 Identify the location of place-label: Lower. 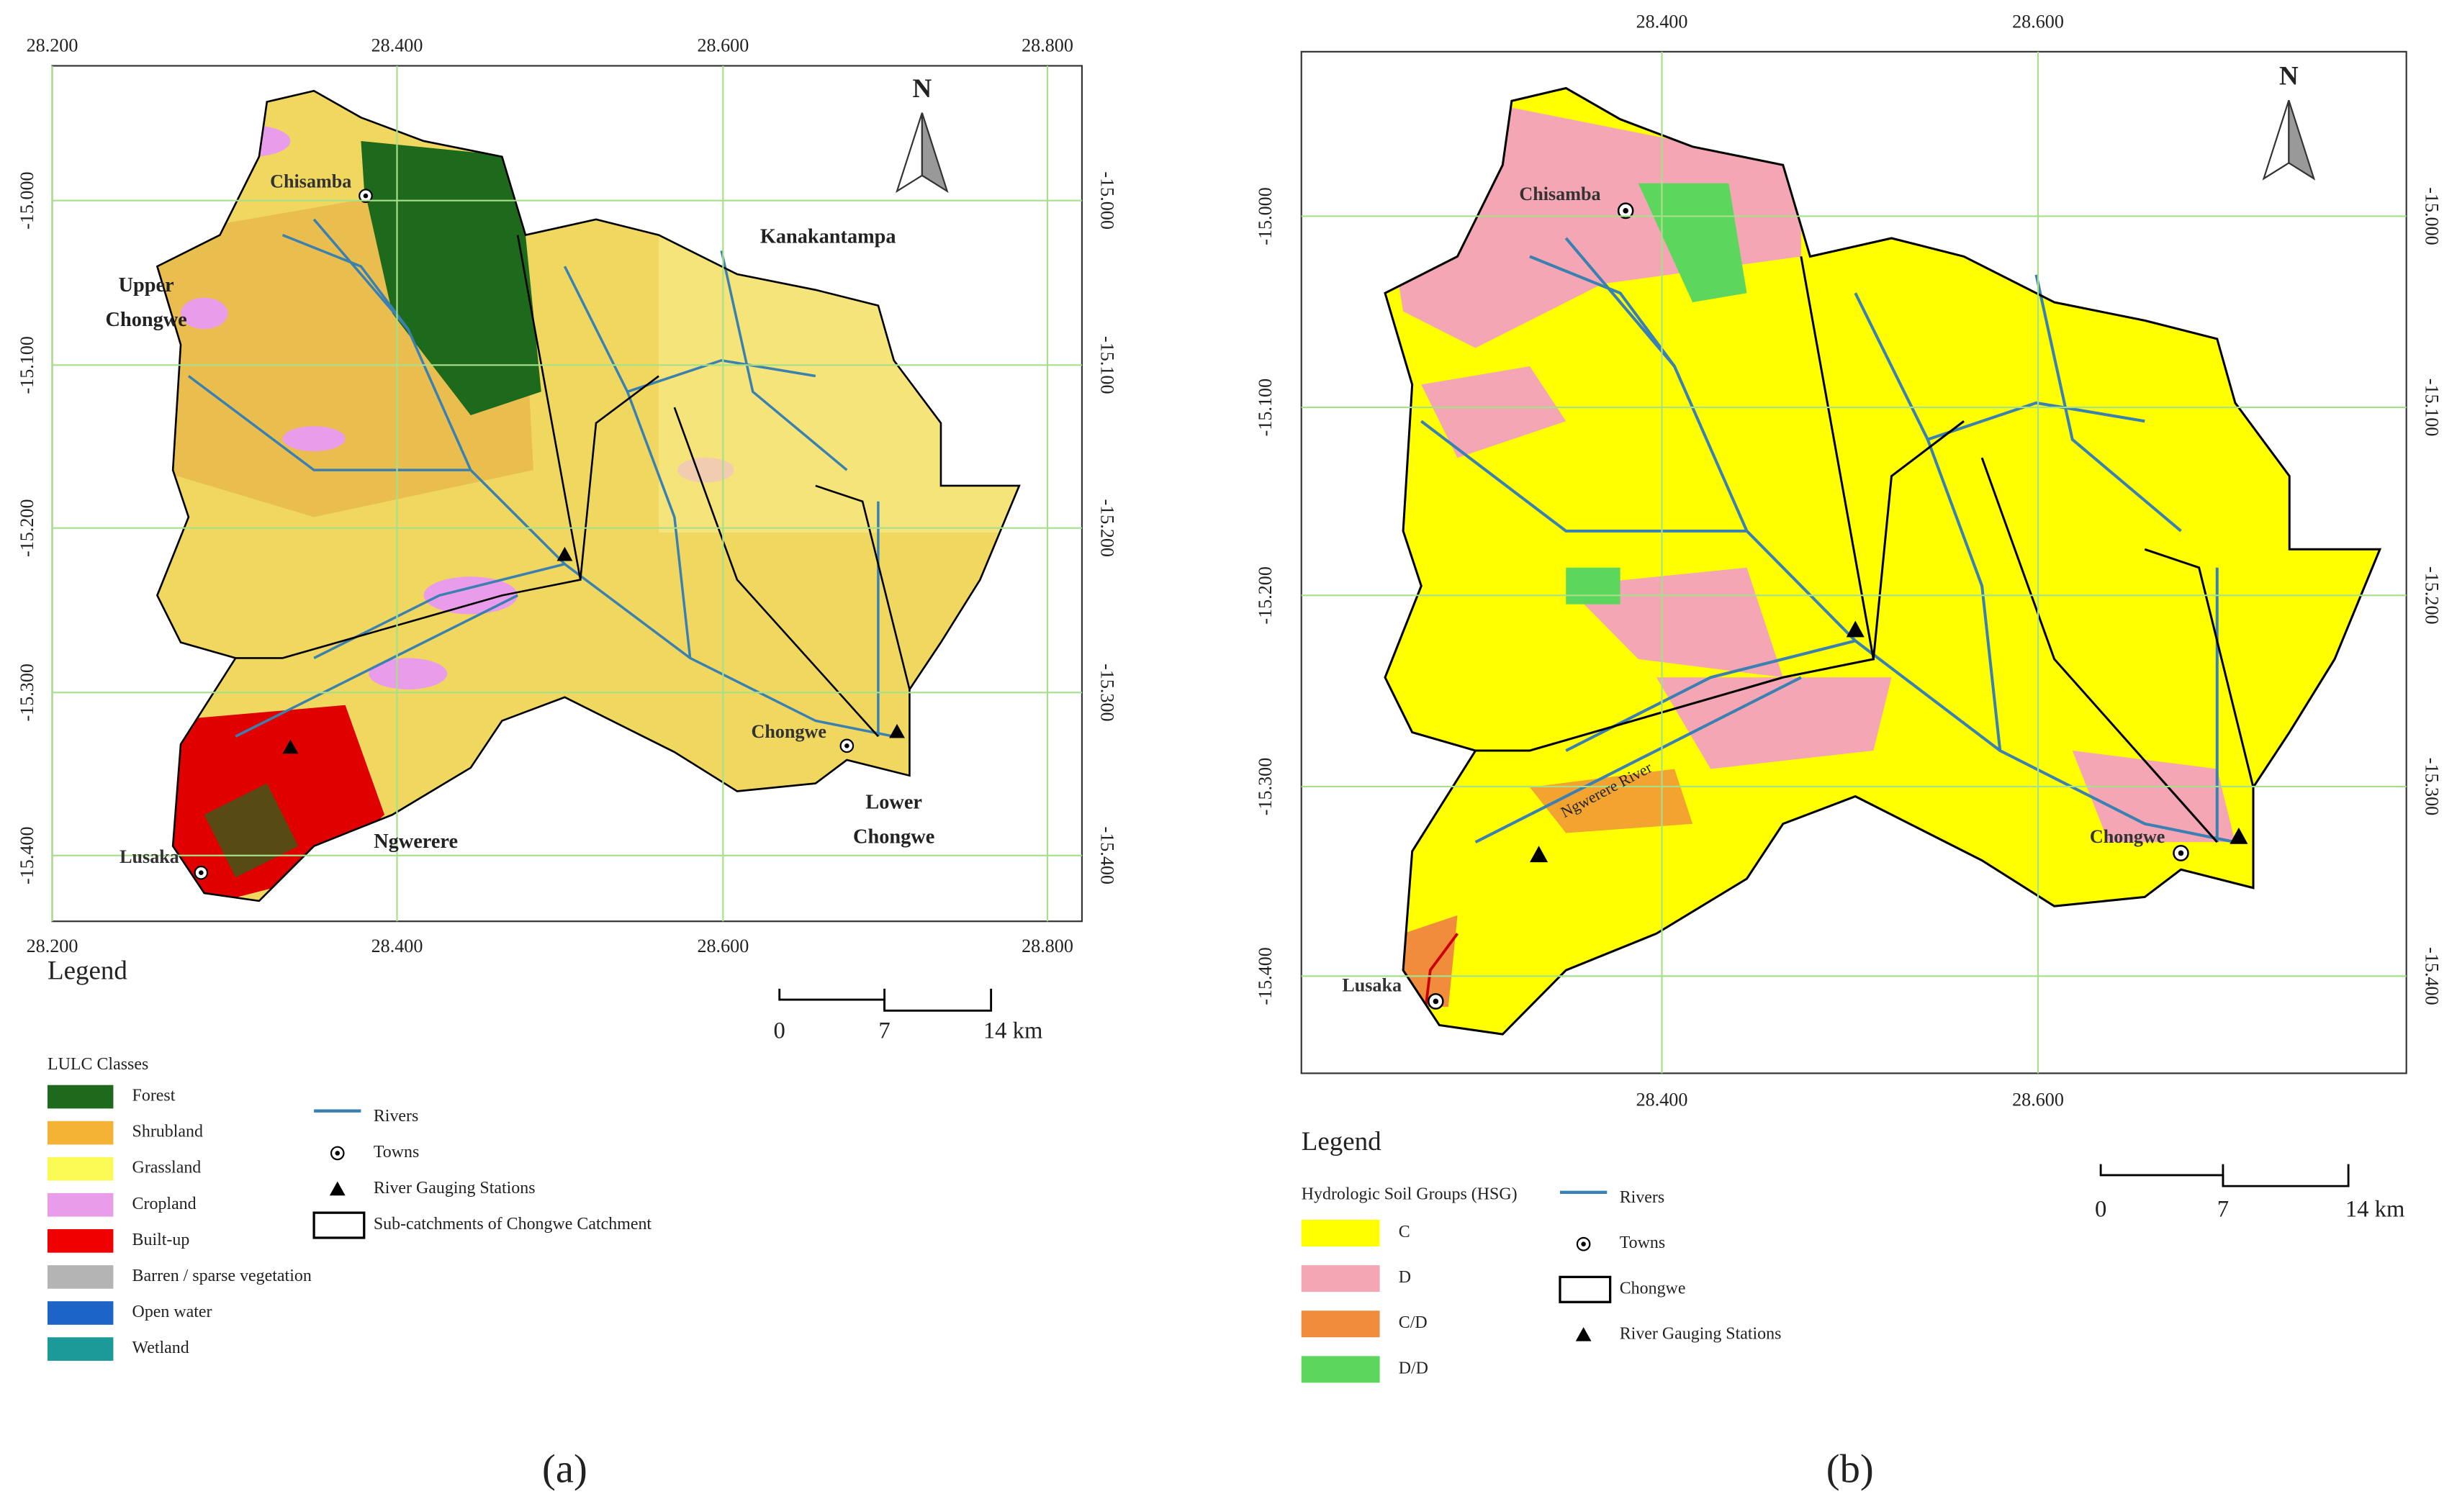
(894, 802).